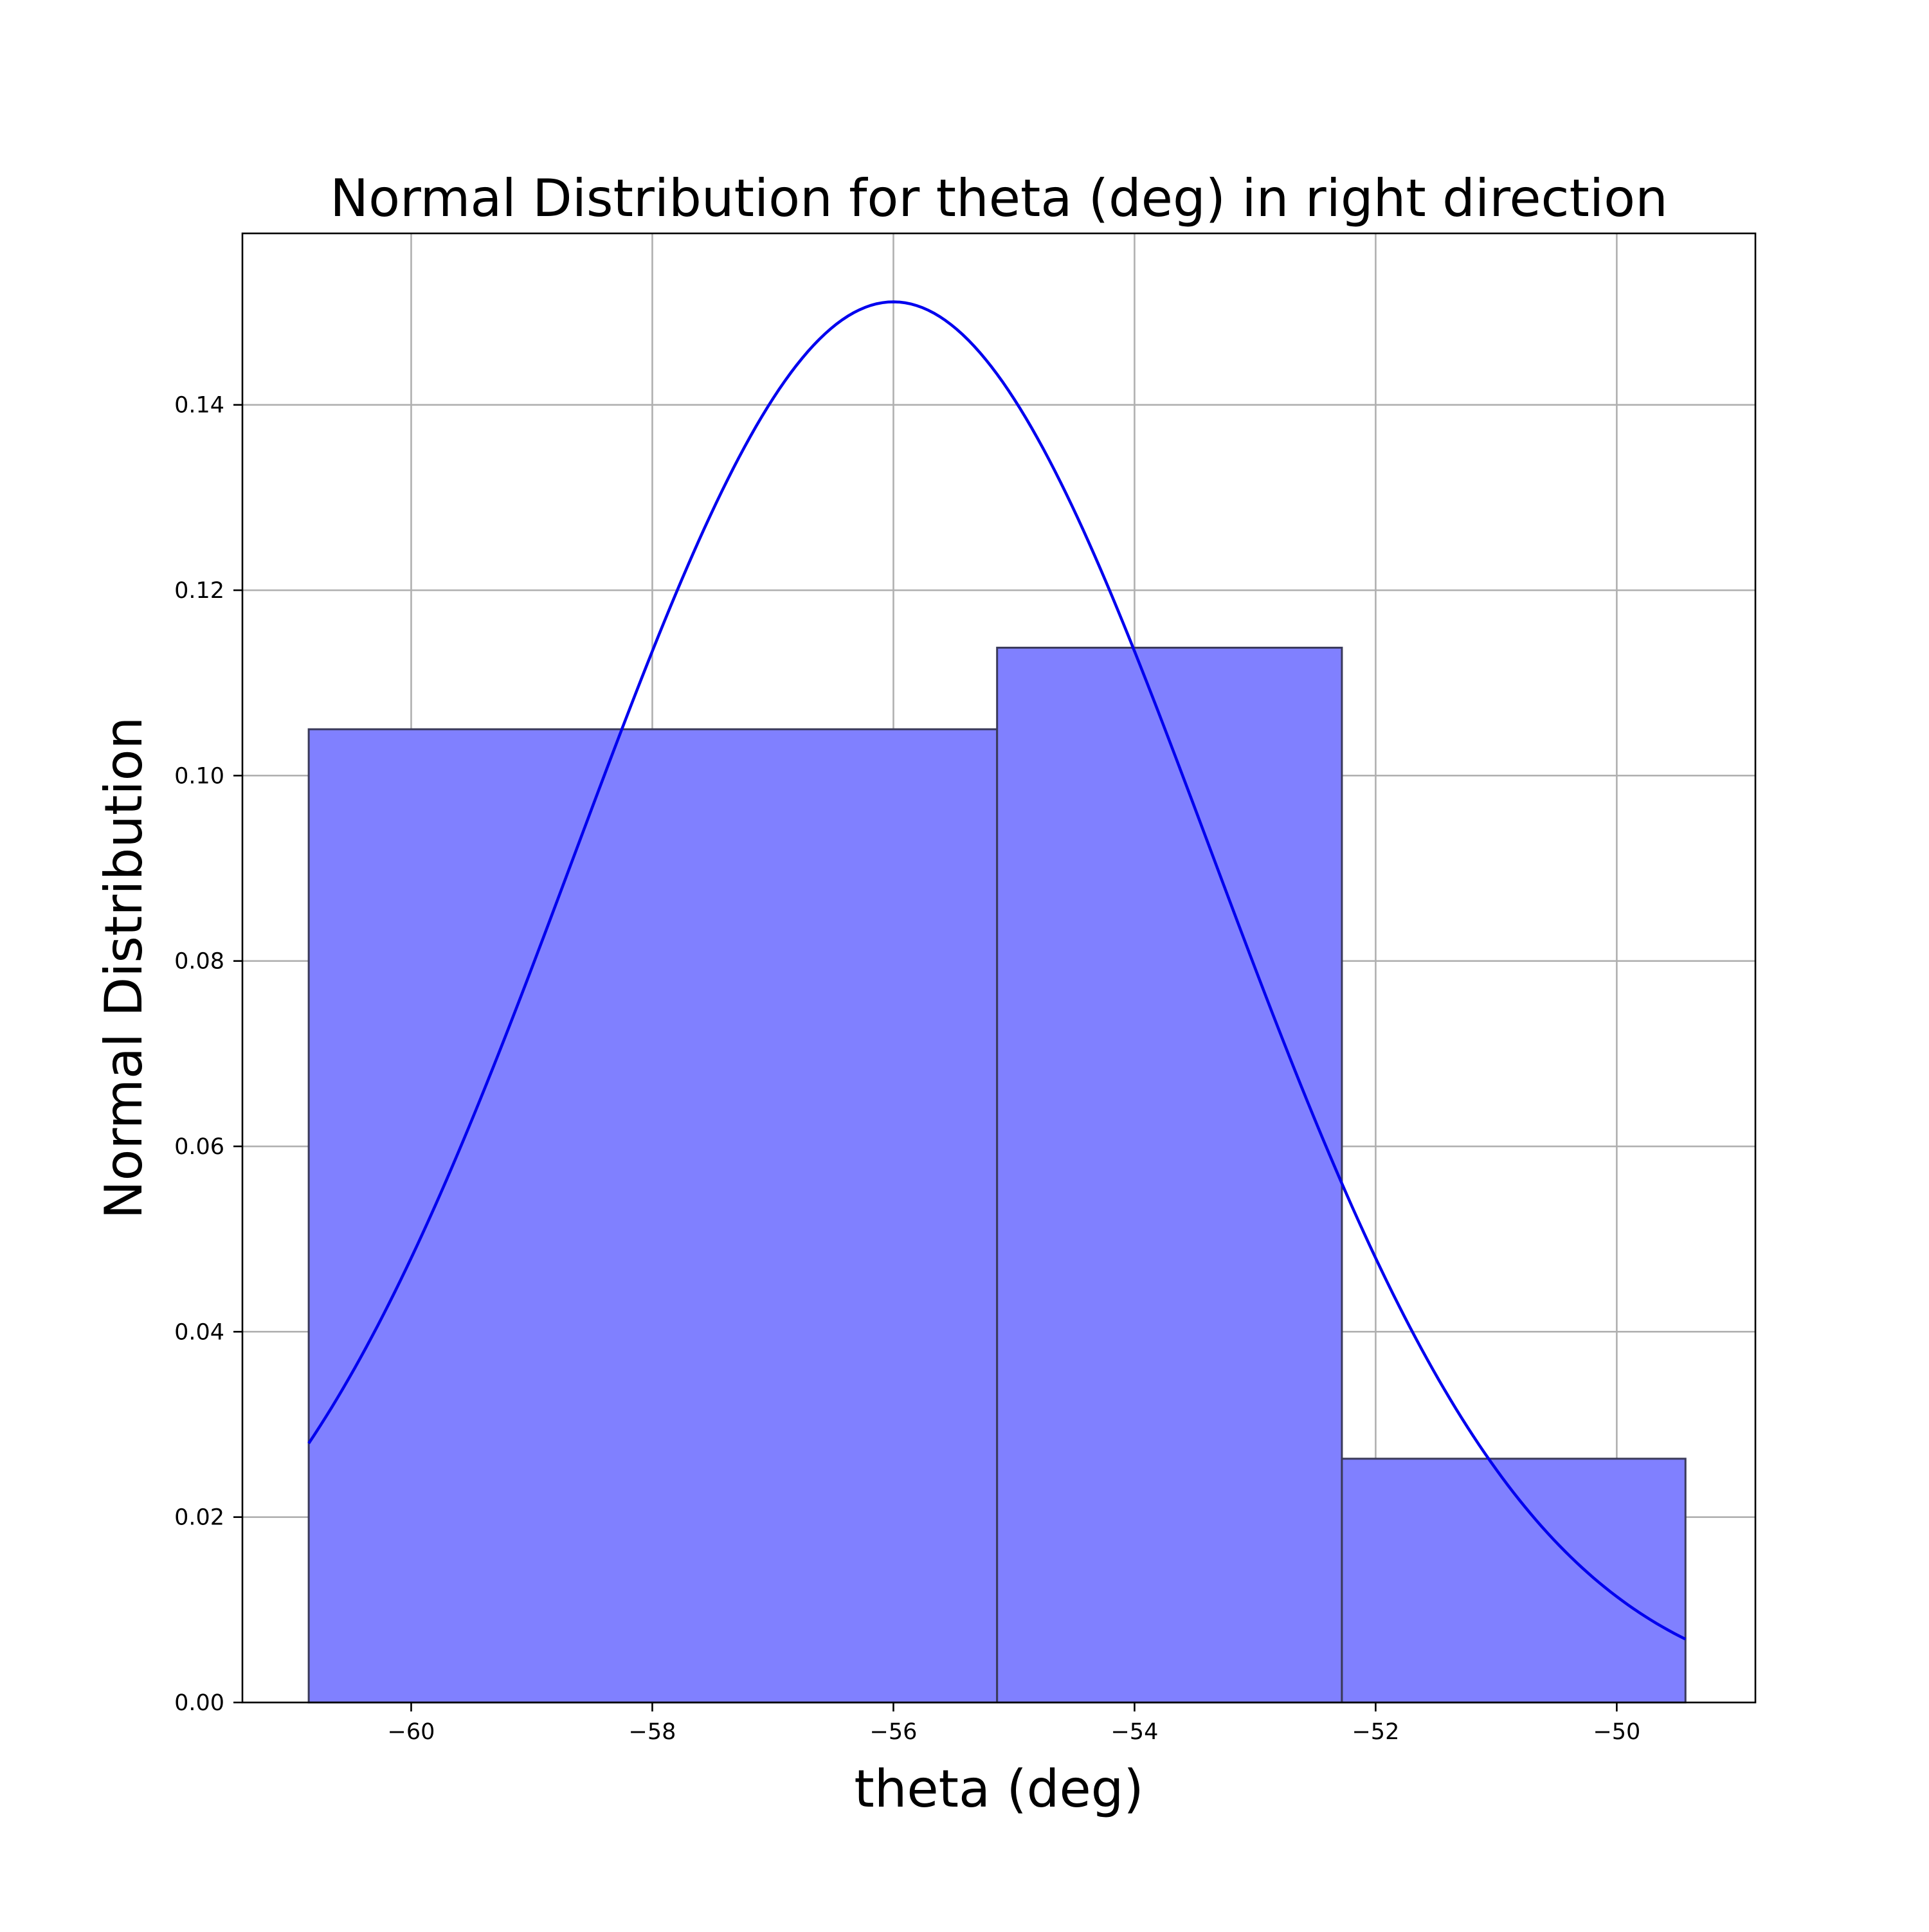 The width and height of the screenshot is (1929, 1932). What do you see at coordinates (1617, 1732) in the screenshot?
I see `x-tick-label: −50` at bounding box center [1617, 1732].